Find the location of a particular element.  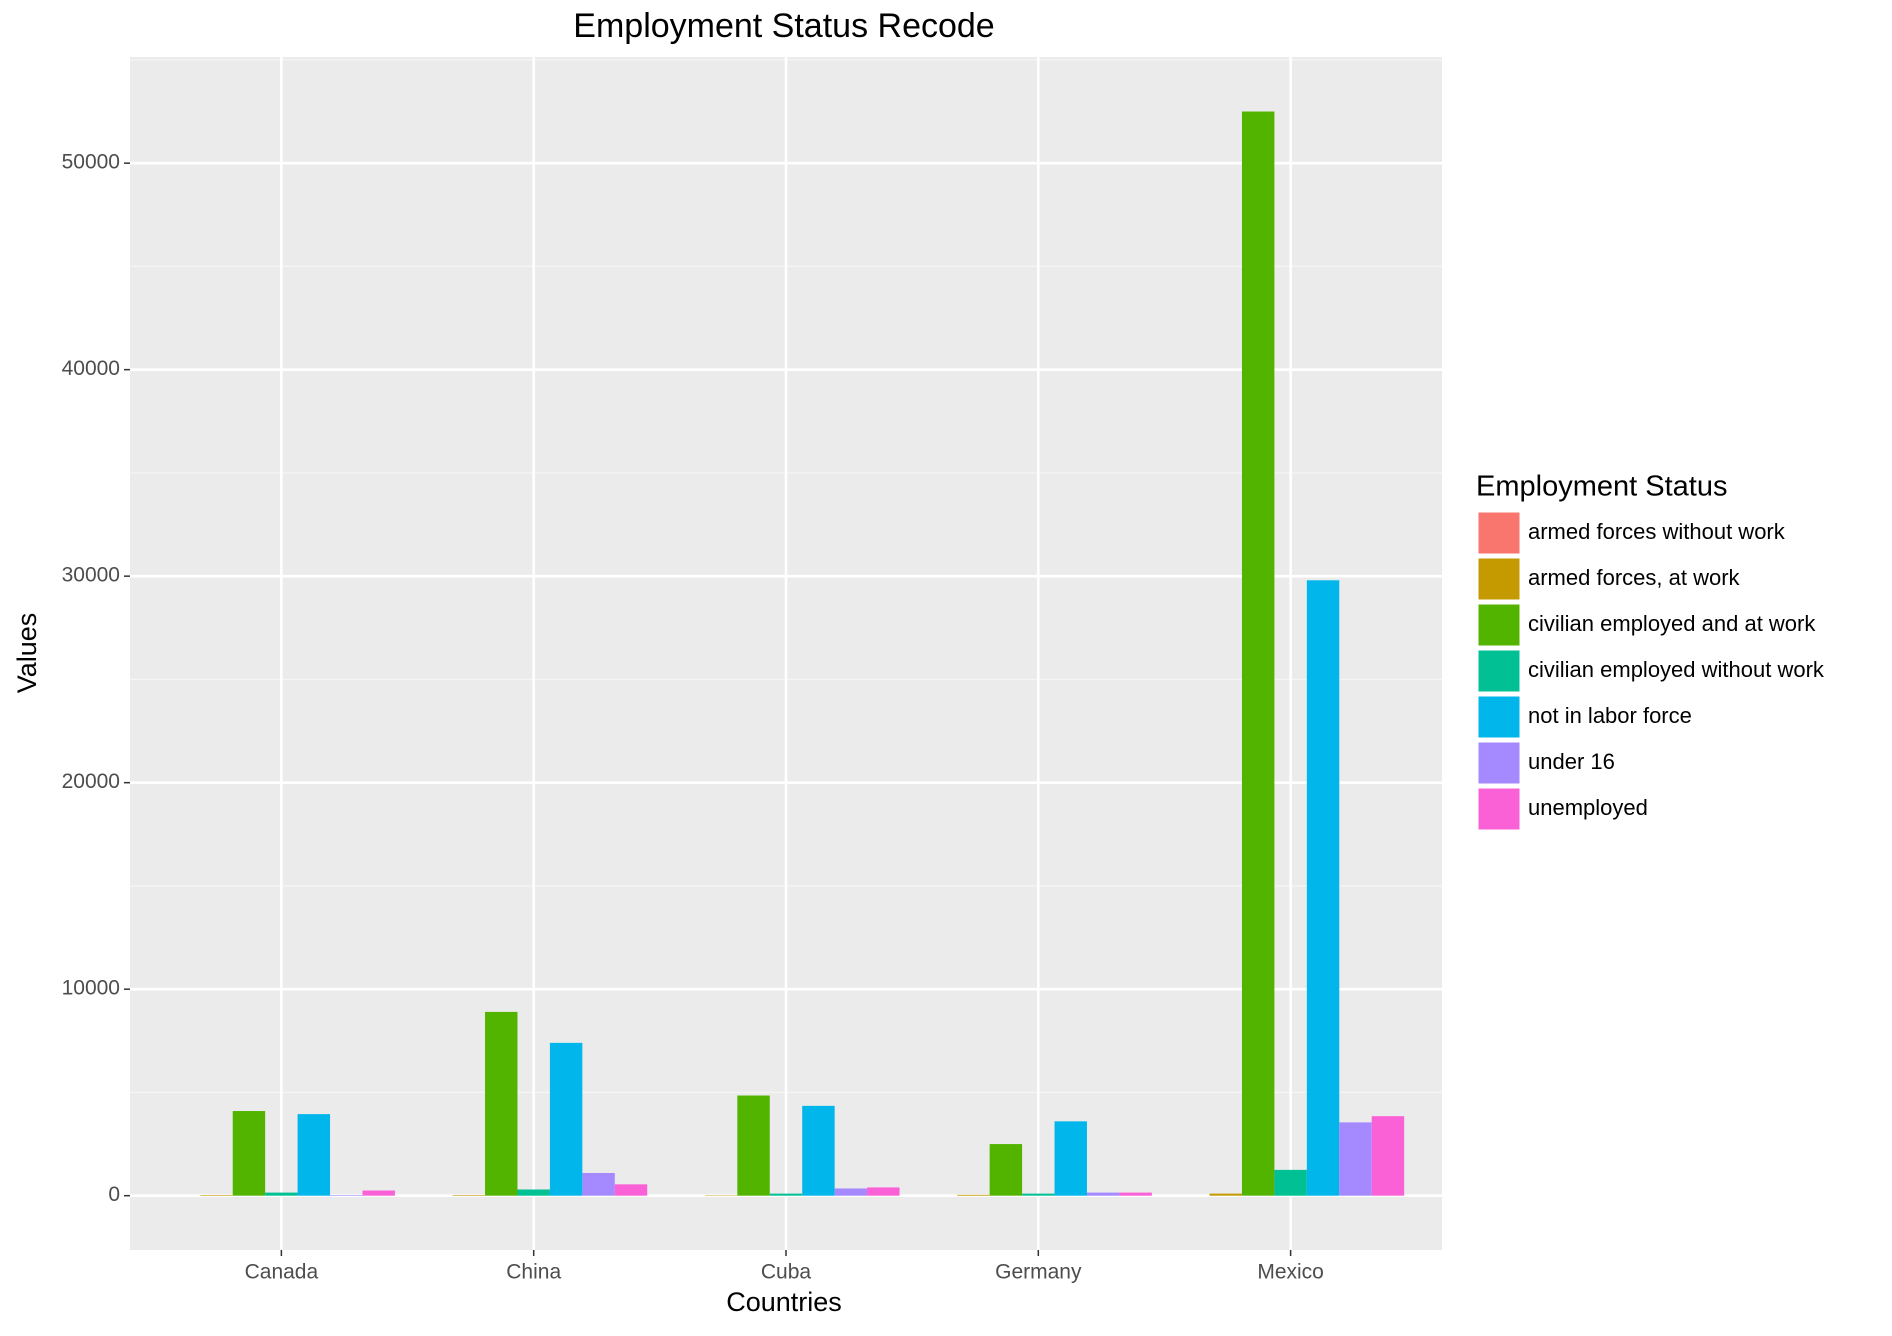

x-tick-label: Cuba is located at coordinates (786, 1272).